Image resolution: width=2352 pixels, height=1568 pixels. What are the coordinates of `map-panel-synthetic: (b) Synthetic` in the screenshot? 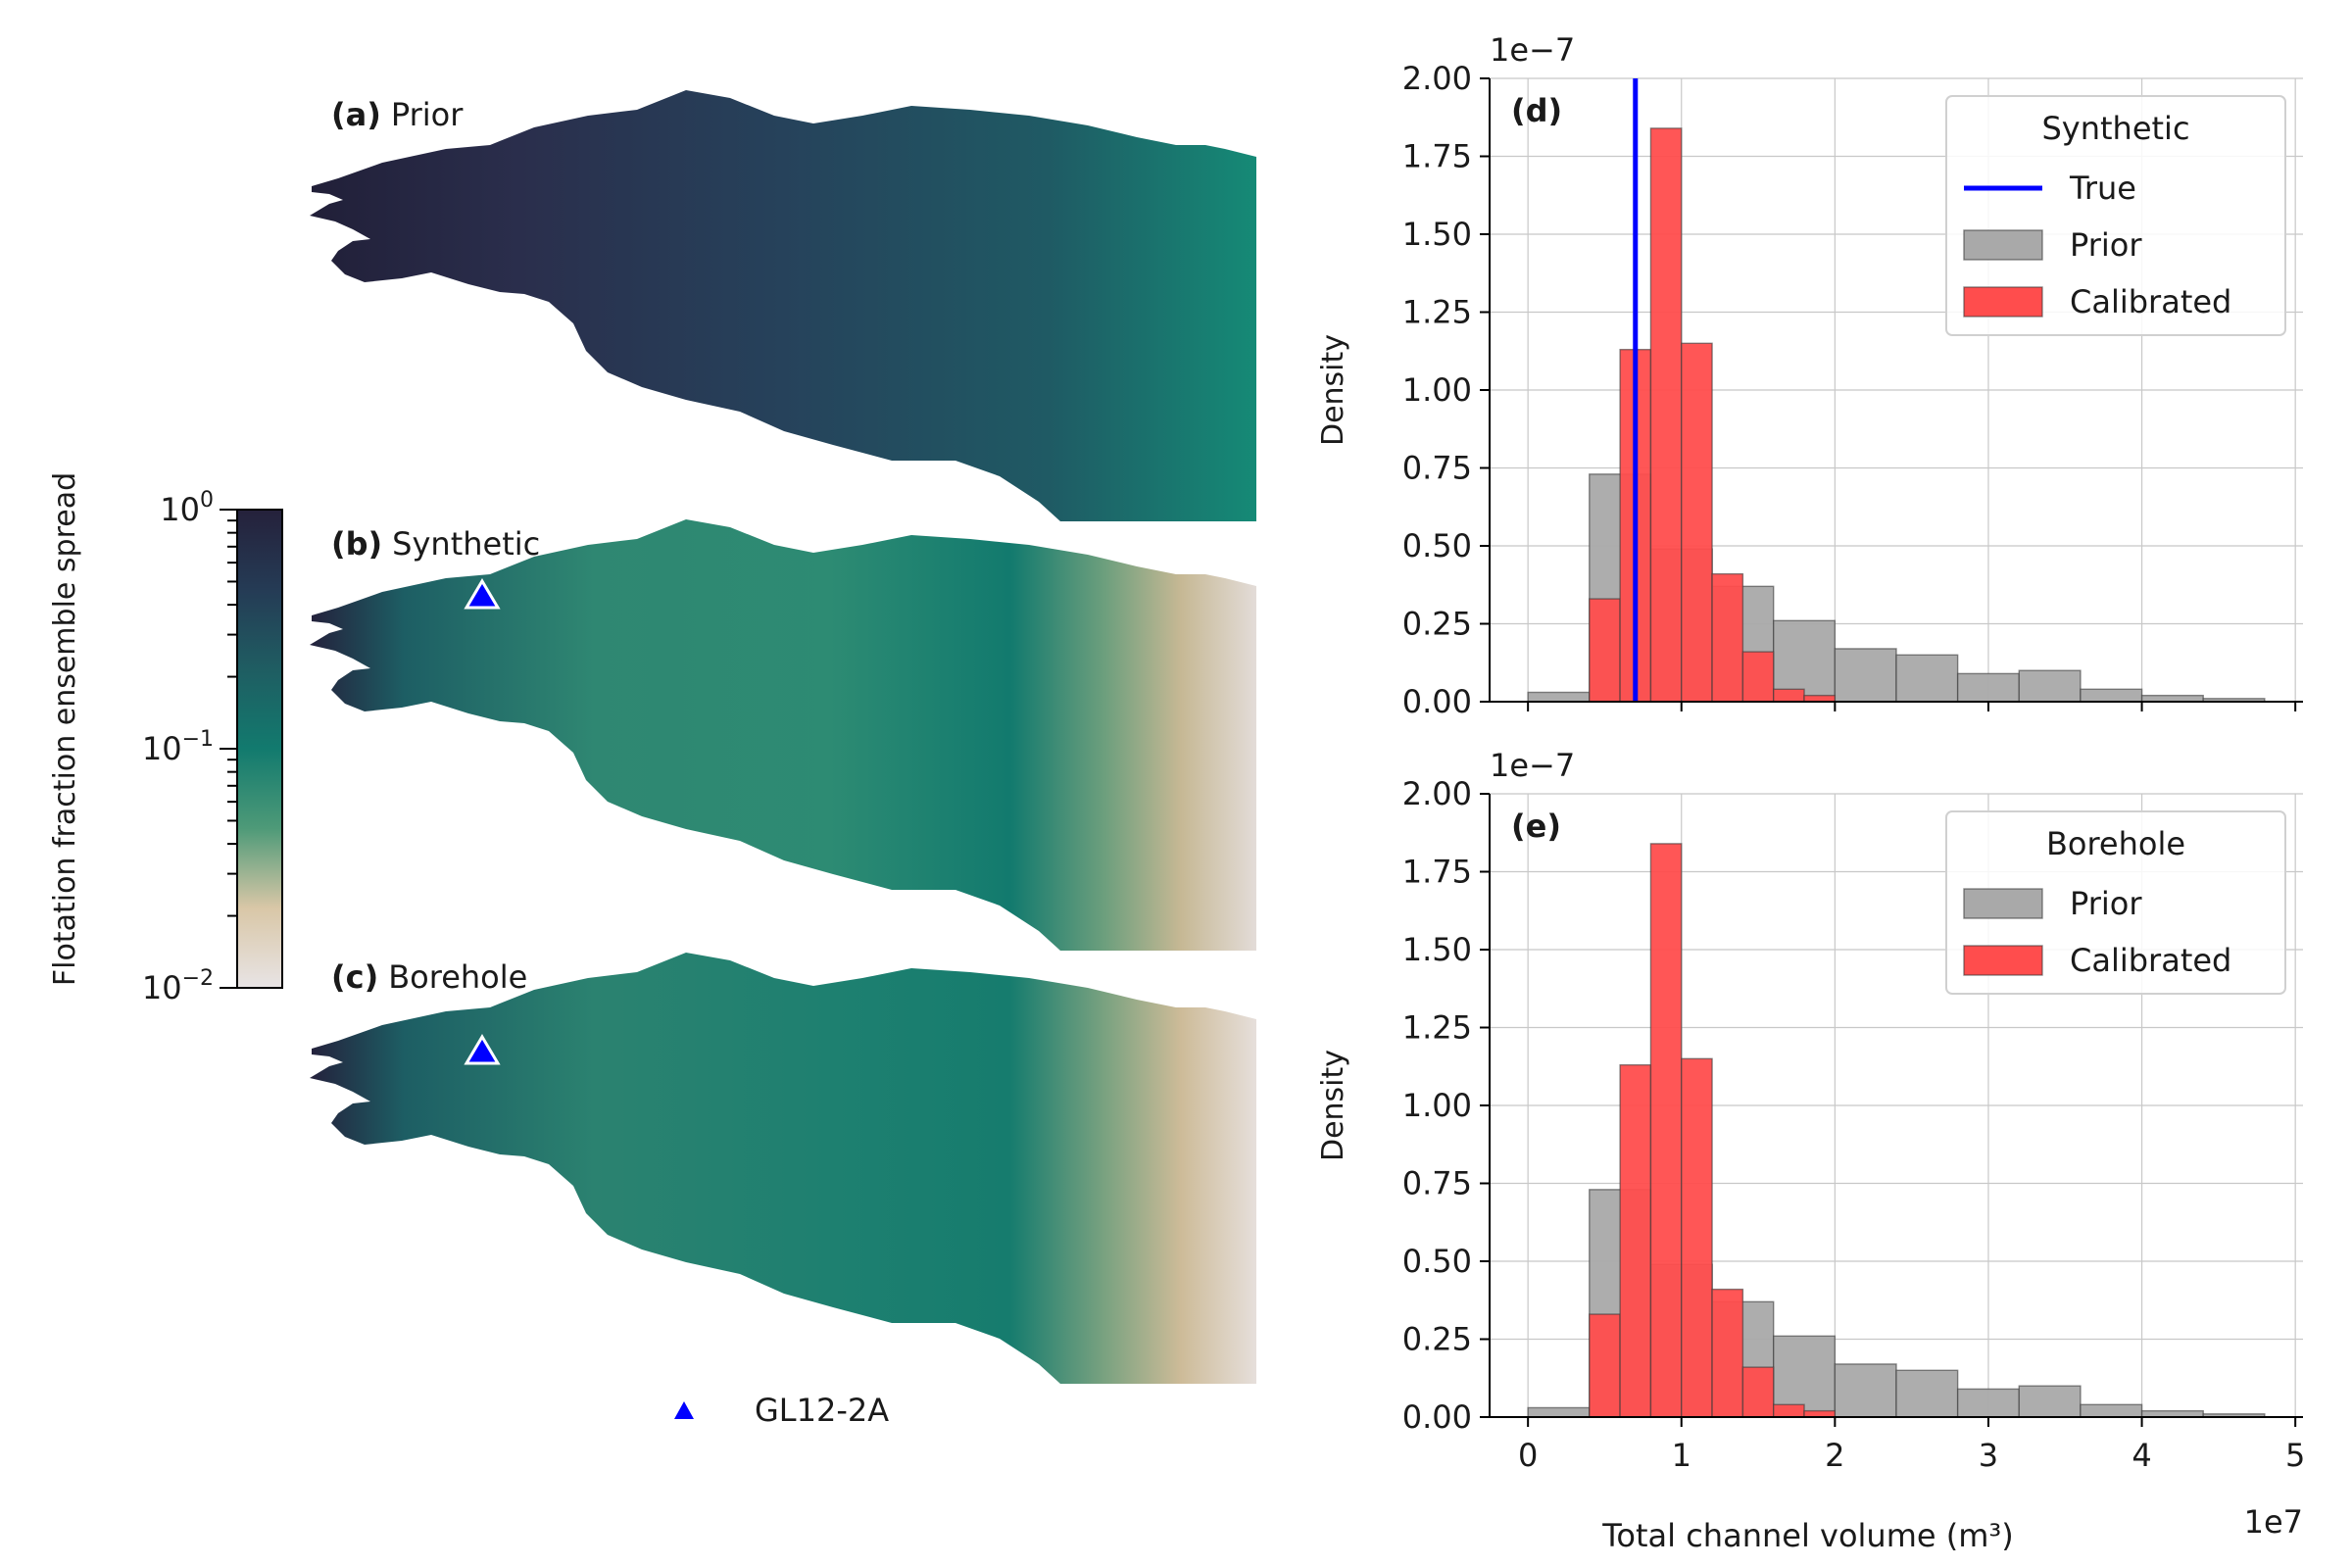 It's located at (783, 735).